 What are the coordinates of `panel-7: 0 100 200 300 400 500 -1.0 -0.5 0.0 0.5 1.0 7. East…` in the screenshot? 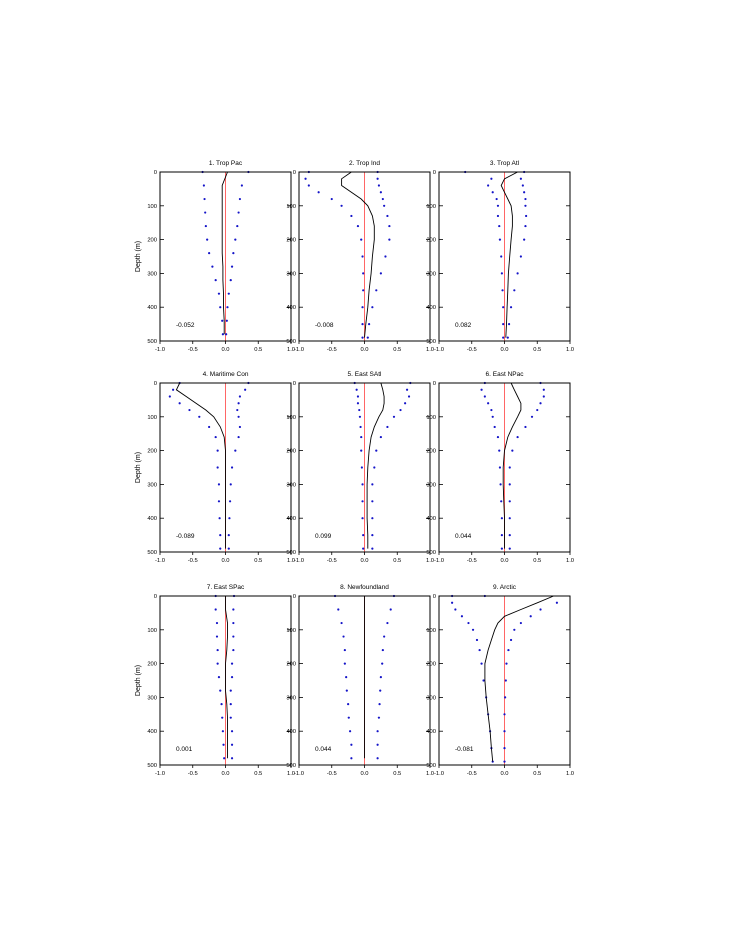 It's located at (215, 680).